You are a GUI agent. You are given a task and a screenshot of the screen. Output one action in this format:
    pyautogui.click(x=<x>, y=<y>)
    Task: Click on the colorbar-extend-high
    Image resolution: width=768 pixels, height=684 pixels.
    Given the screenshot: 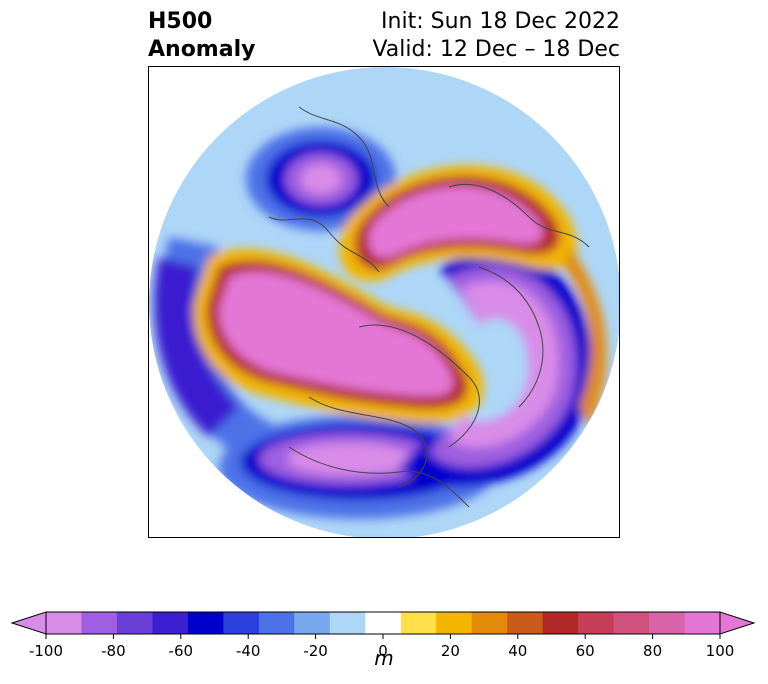 What is the action you would take?
    pyautogui.click(x=737, y=623)
    